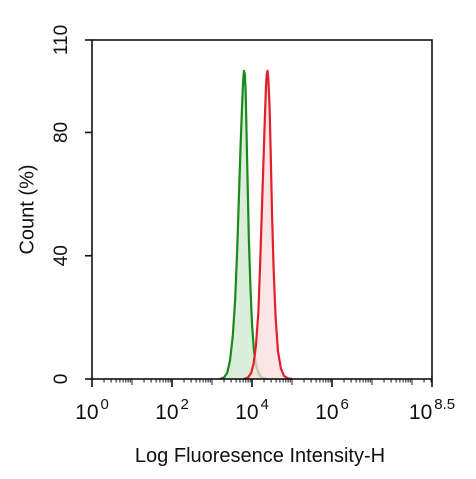 The image size is (476, 479). Describe the element at coordinates (260, 456) in the screenshot. I see `x-axis-title: Log Fluoresence Intensity-H` at that location.